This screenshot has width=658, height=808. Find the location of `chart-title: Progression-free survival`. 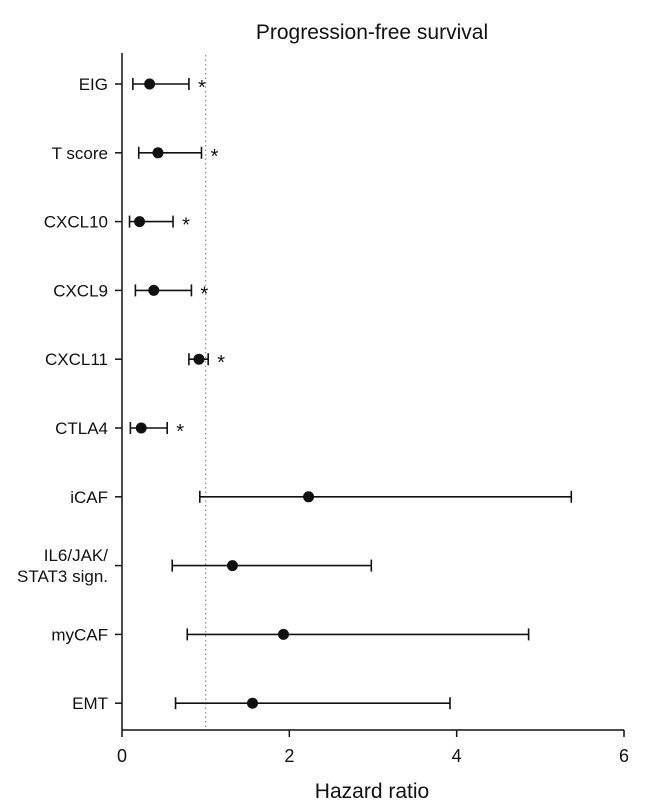

chart-title: Progression-free survival is located at coordinates (372, 32).